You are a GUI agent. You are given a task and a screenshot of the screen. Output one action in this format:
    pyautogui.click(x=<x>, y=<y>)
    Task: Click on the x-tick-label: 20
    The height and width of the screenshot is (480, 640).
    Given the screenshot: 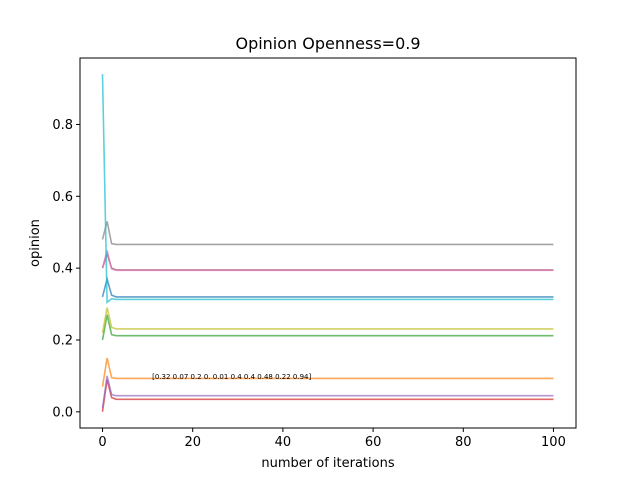 What is the action you would take?
    pyautogui.click(x=192, y=442)
    